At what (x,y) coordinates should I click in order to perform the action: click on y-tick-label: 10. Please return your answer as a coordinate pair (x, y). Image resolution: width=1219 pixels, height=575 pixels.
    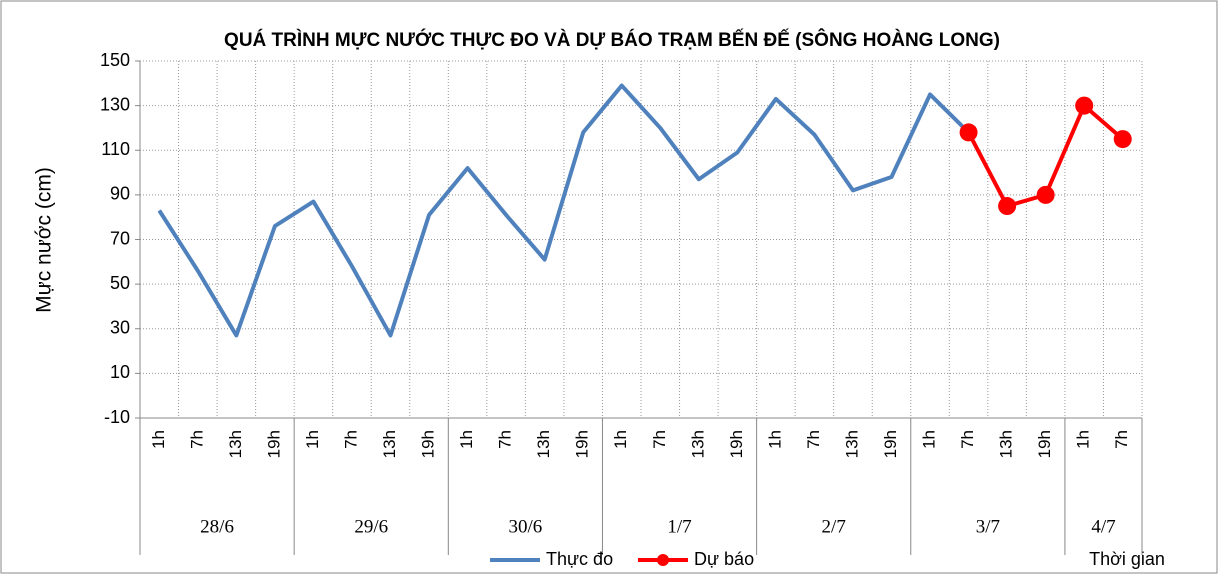
    Looking at the image, I should click on (120, 372).